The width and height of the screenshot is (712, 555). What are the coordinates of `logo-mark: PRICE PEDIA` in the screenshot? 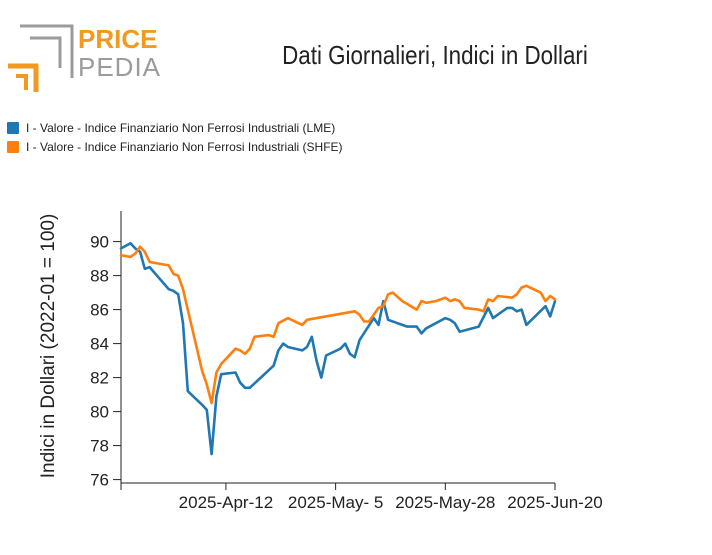 It's located at (84, 58).